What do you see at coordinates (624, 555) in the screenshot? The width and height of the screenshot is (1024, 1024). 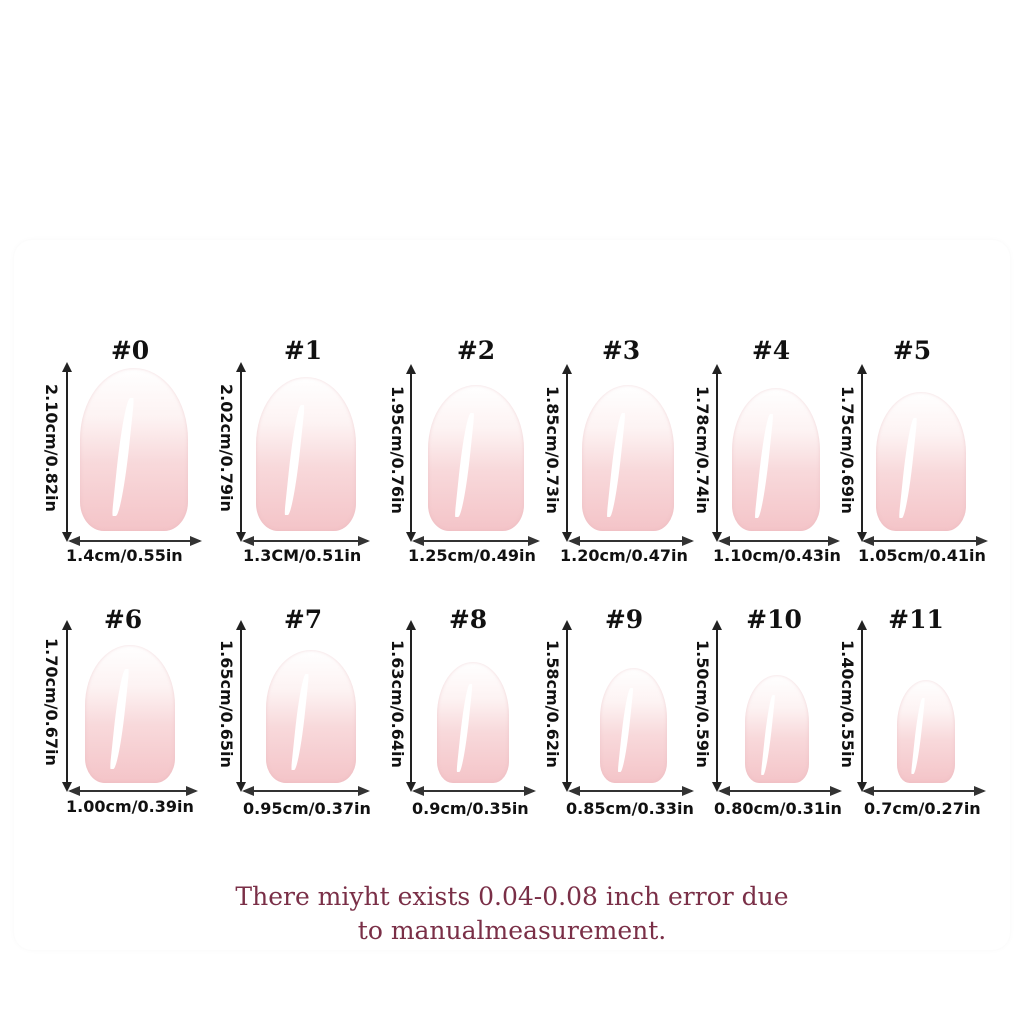 I see `width-label-3: 1.20cm/0.47in` at bounding box center [624, 555].